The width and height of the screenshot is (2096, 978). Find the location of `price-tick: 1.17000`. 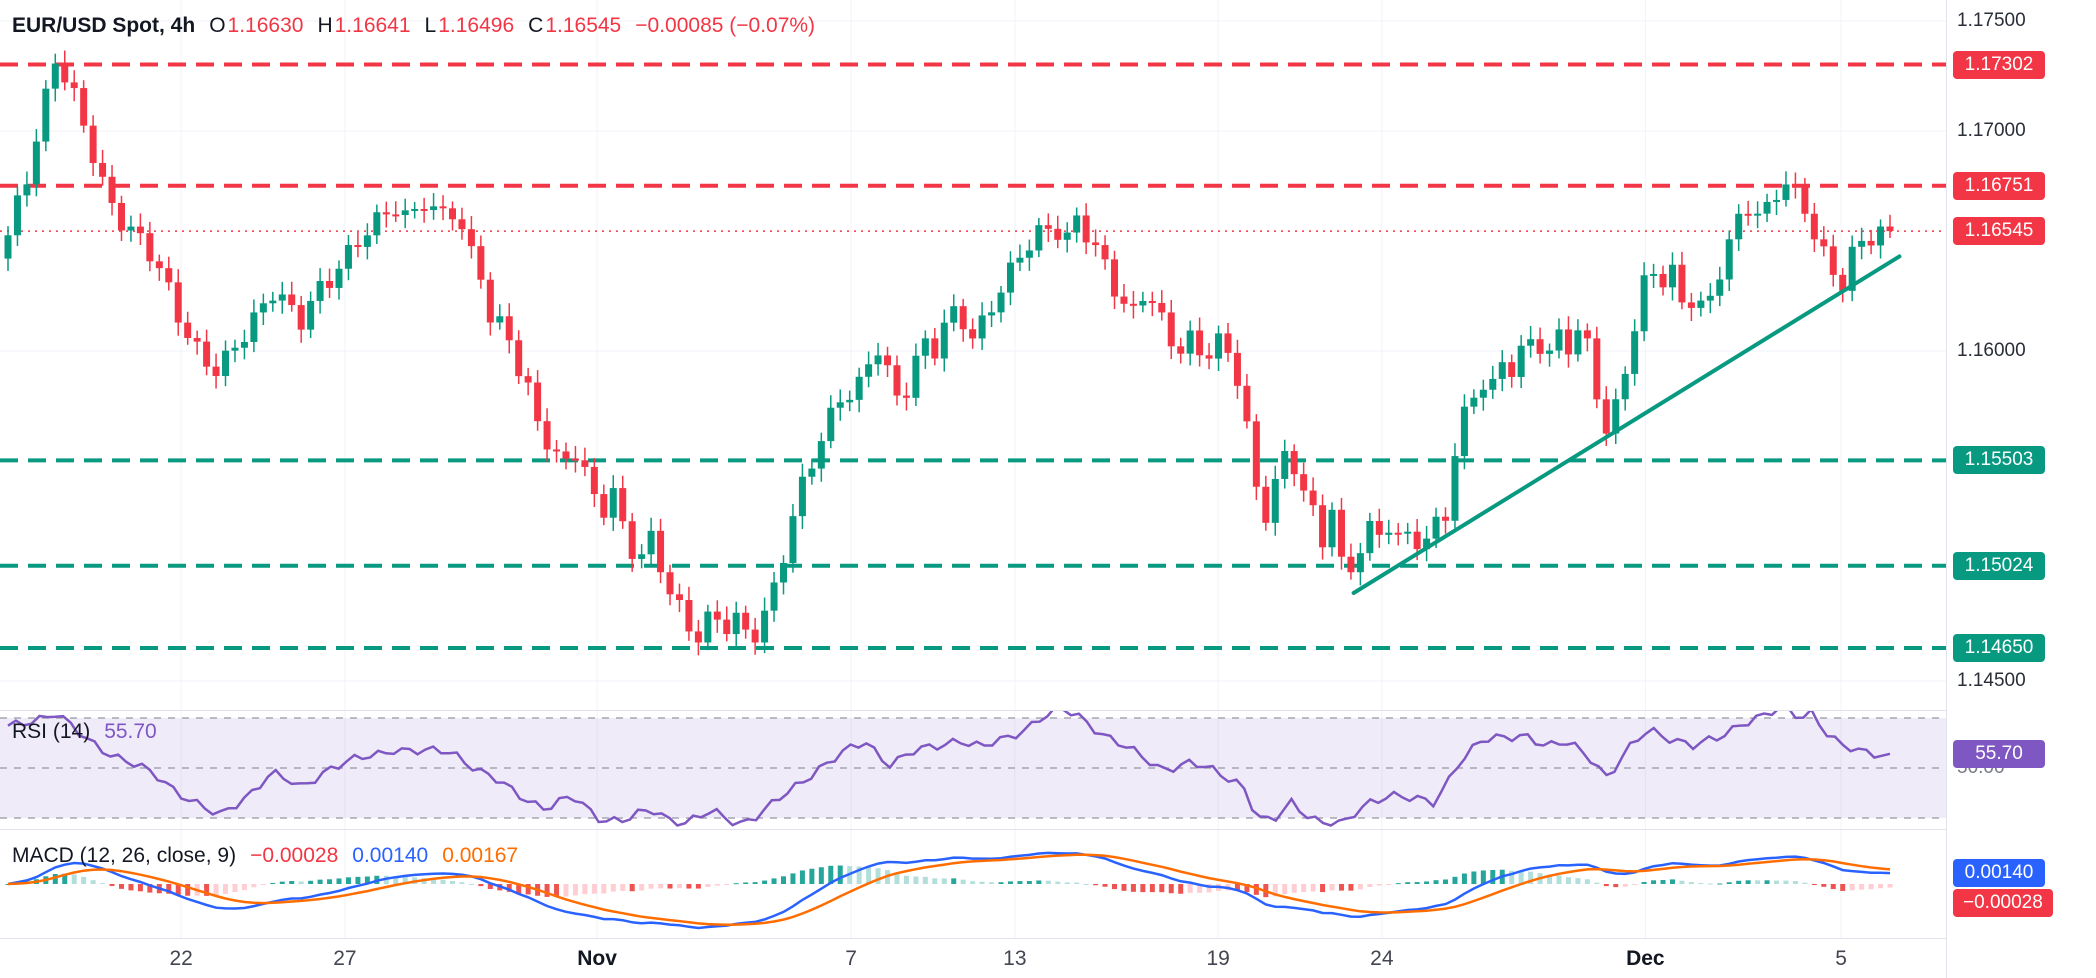

price-tick: 1.17000 is located at coordinates (1991, 130).